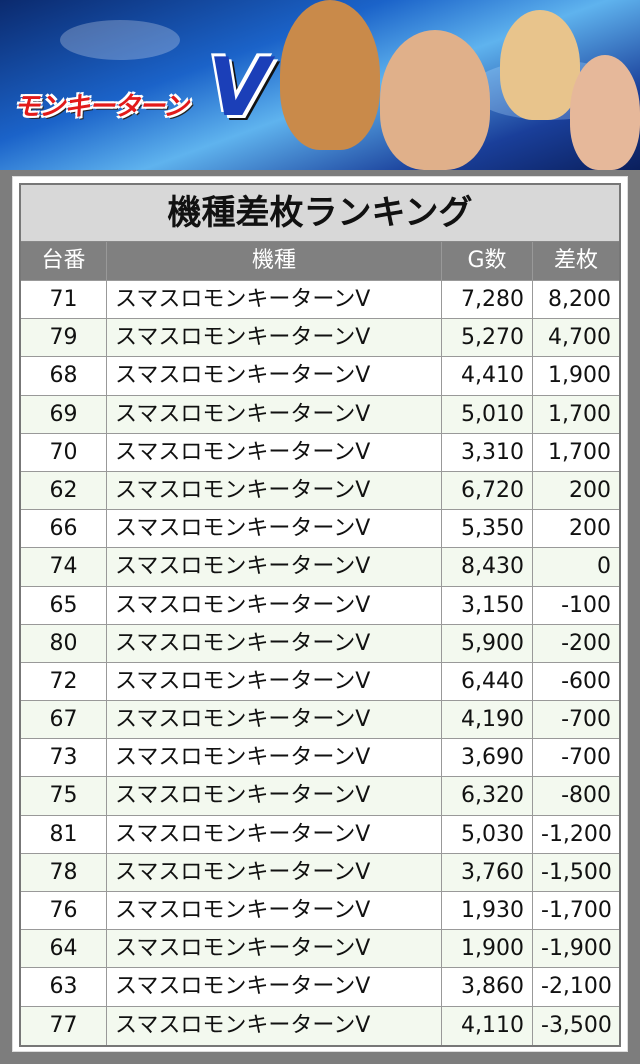 This screenshot has height=1064, width=640. I want to click on cell-games: 5,350, so click(487, 529).